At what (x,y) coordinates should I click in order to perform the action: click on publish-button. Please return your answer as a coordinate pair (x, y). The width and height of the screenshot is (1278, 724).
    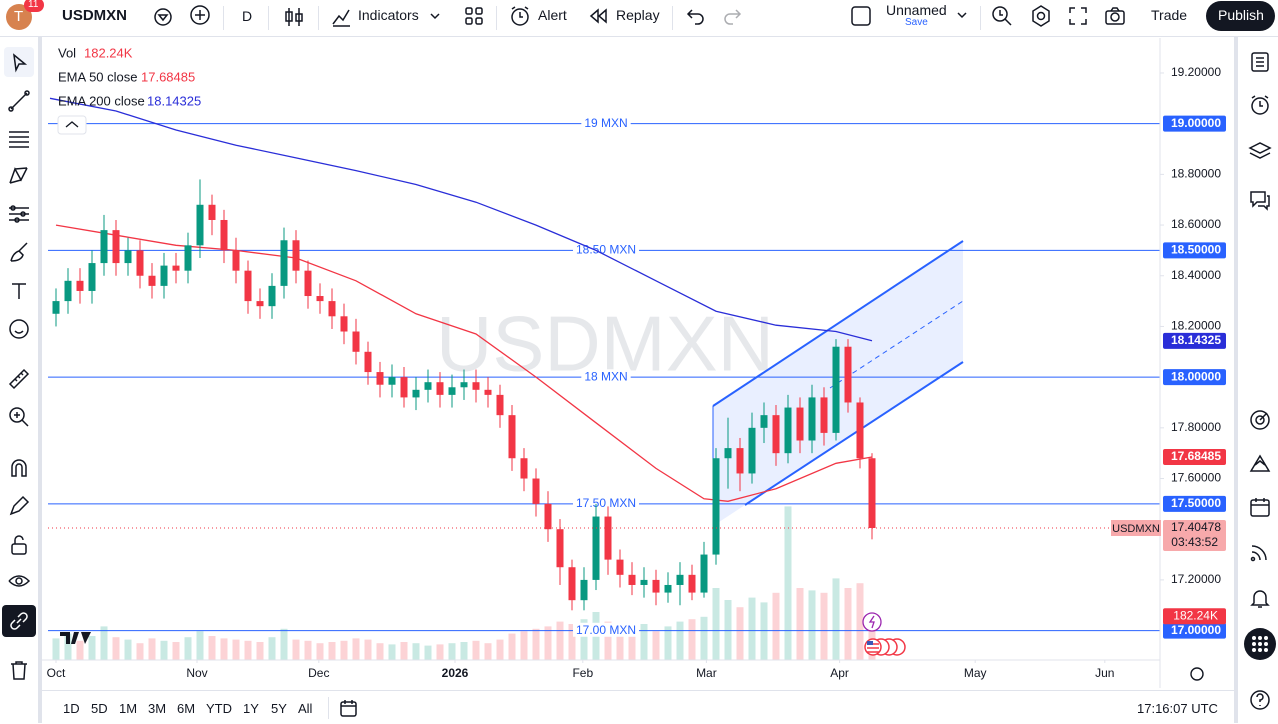
    Looking at the image, I should click on (1240, 16).